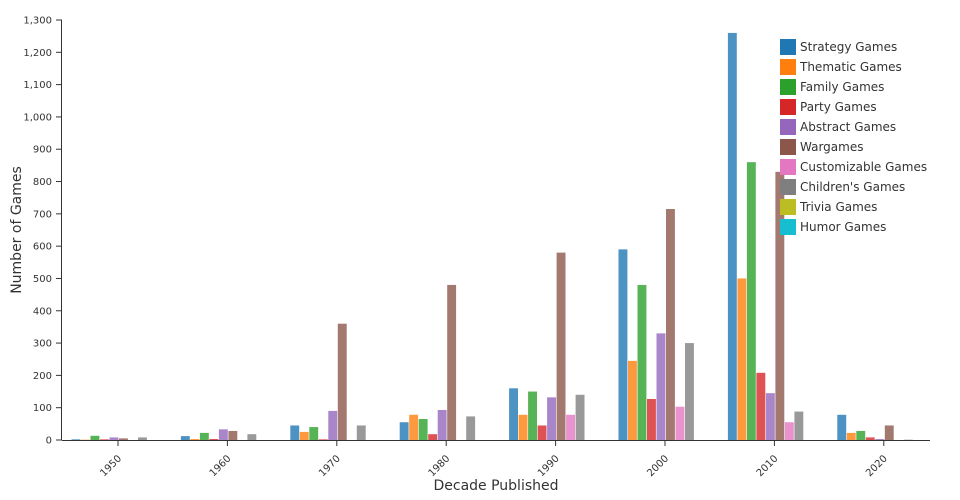 The image size is (960, 500). What do you see at coordinates (295, 432) in the screenshot?
I see `bar-strategy-games-1970` at bounding box center [295, 432].